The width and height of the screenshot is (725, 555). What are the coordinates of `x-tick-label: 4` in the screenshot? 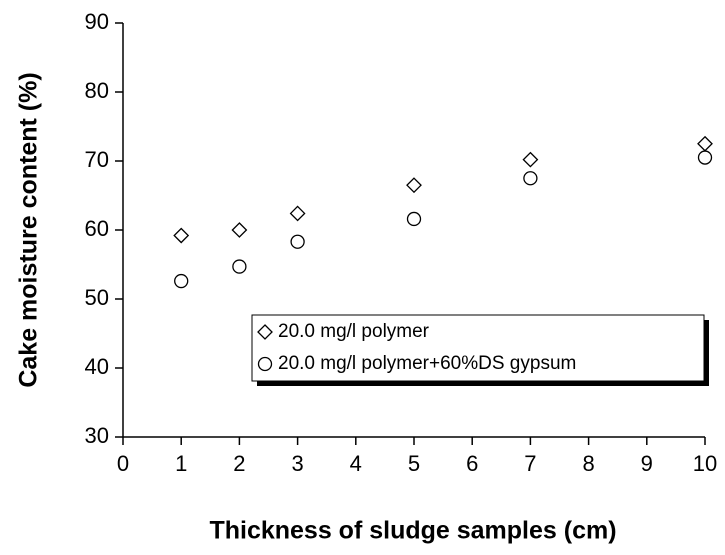 It's located at (356, 463).